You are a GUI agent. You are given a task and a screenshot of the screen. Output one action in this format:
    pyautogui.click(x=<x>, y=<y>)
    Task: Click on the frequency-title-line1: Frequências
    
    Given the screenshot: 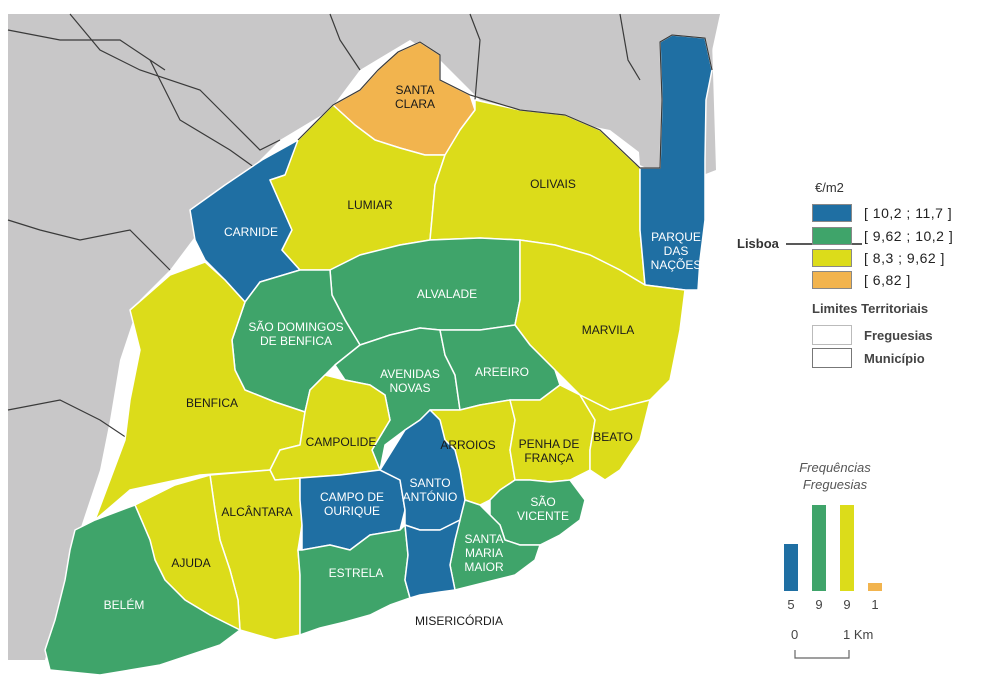 What is the action you would take?
    pyautogui.click(x=835, y=467)
    